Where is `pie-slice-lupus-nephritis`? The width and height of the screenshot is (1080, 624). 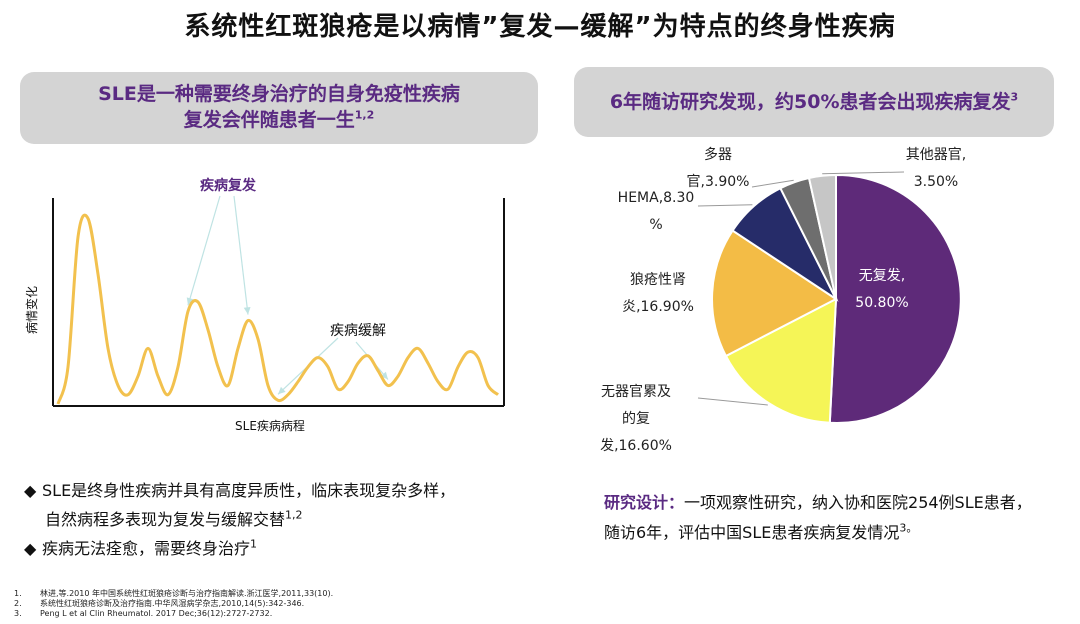 pie-slice-lupus-nephritis is located at coordinates (774, 293).